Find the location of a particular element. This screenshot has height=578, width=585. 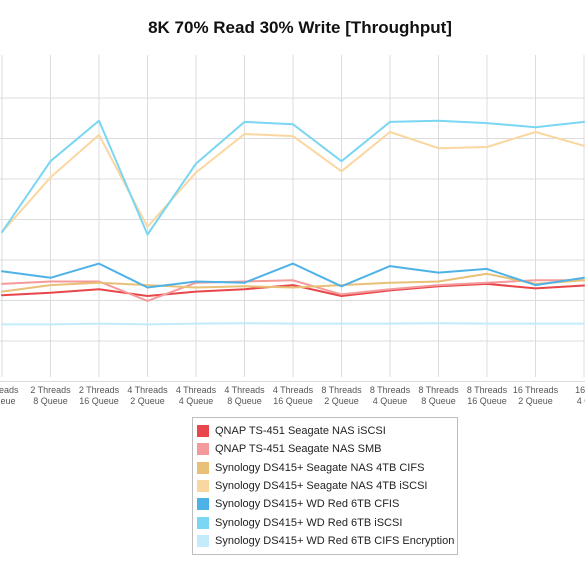

legend-item: Synology DS415+ Seagate NAS 4TB iSCSI is located at coordinates (325, 486).